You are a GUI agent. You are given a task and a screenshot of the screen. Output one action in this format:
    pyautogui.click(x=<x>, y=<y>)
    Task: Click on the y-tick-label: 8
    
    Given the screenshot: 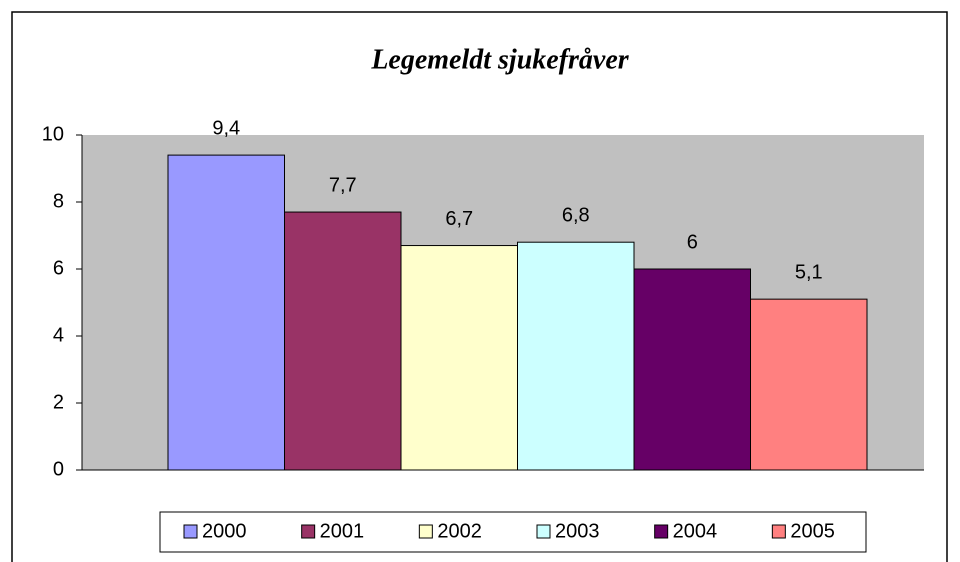 What is the action you would take?
    pyautogui.click(x=58, y=201)
    